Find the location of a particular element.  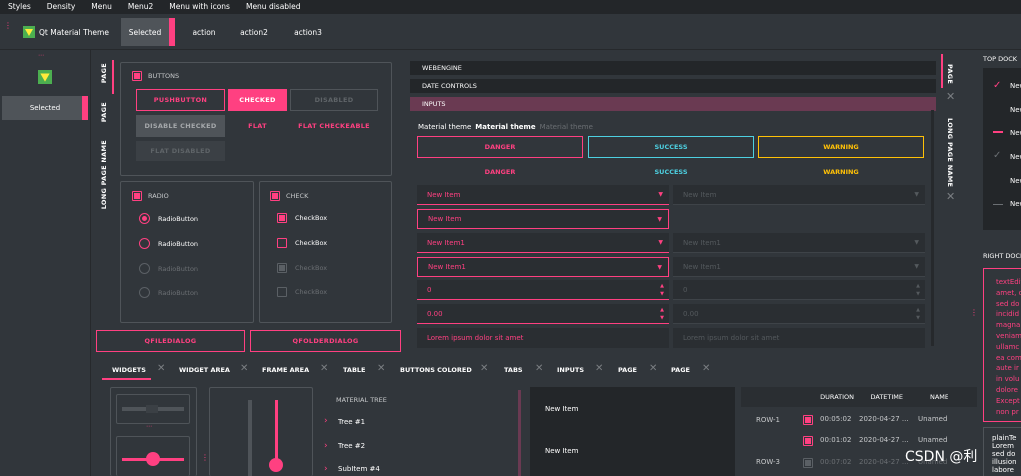

menu-menu2: Menu2 is located at coordinates (140, 6).